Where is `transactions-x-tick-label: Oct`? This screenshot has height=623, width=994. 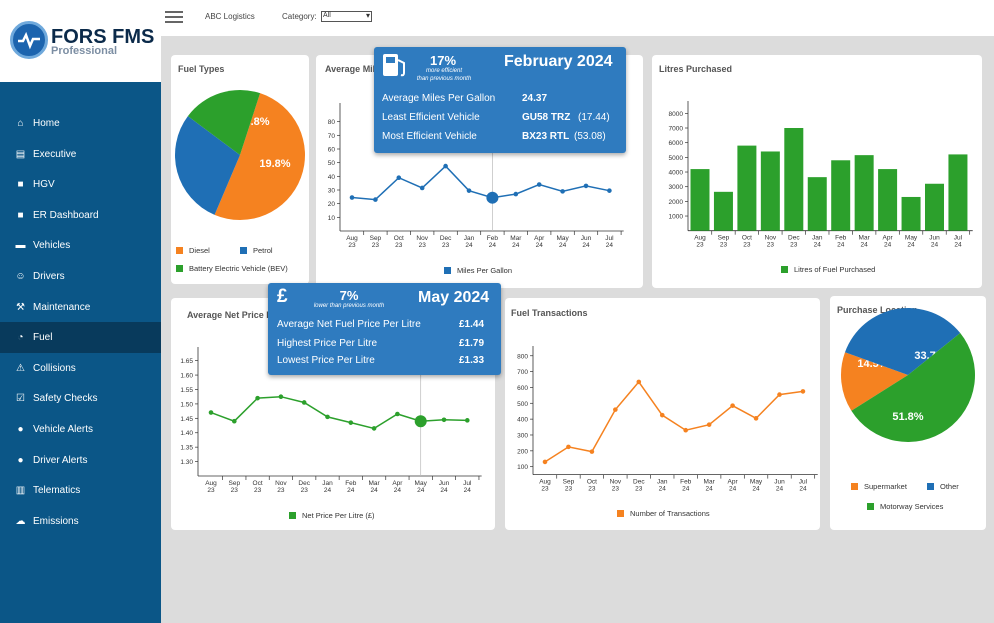
transactions-x-tick-label: Oct is located at coordinates (592, 482).